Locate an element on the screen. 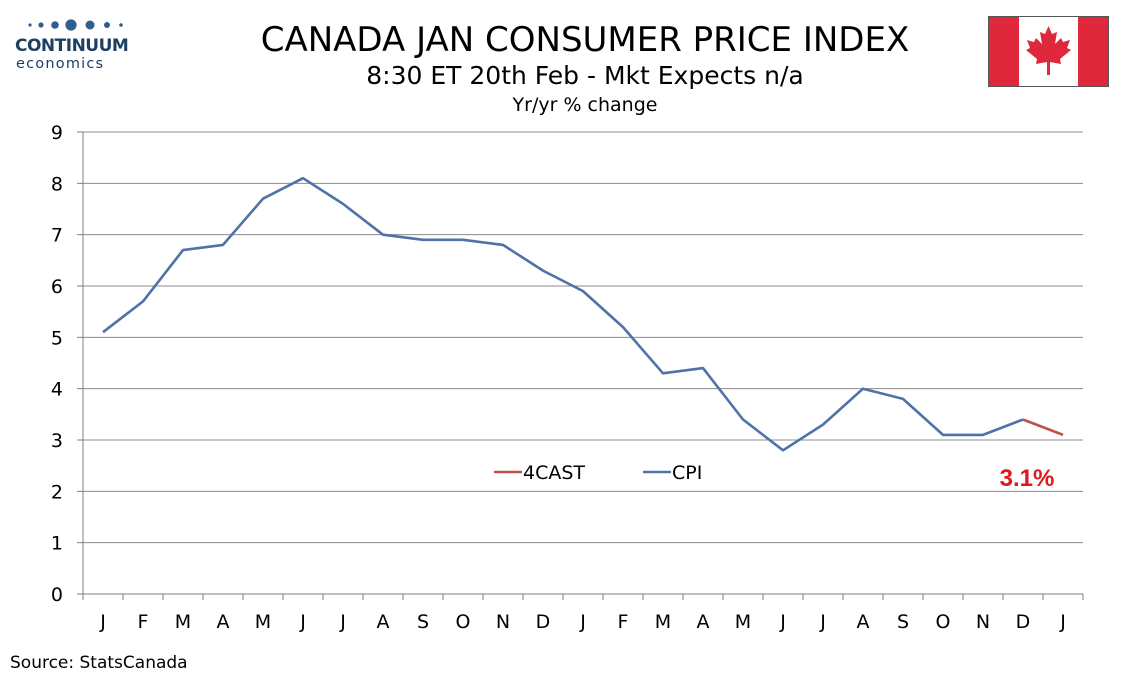 This screenshot has height=680, width=1134. canada-flag-icon is located at coordinates (1048, 51).